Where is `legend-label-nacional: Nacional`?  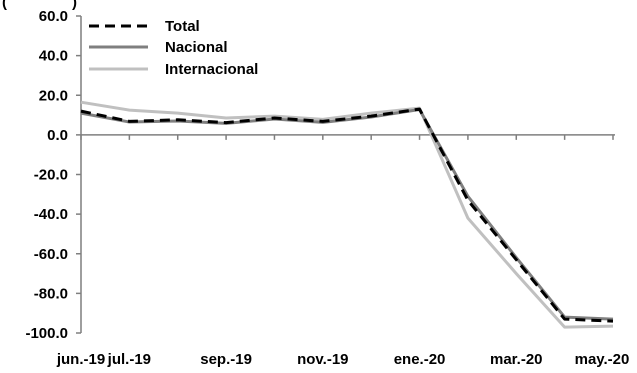 legend-label-nacional: Nacional is located at coordinates (196, 47).